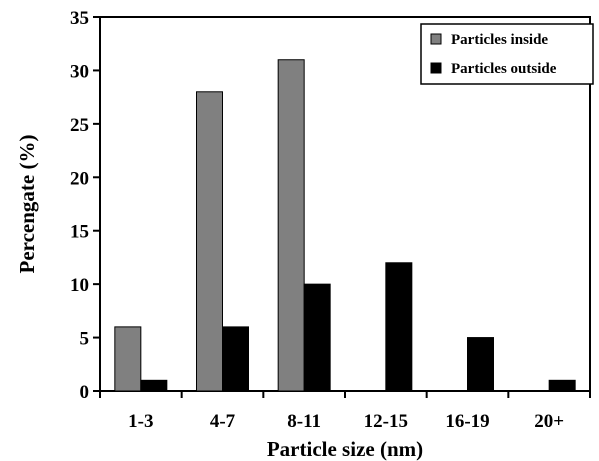 The width and height of the screenshot is (599, 461). Describe the element at coordinates (386, 421) in the screenshot. I see `x-tick-label: 12-15` at that location.